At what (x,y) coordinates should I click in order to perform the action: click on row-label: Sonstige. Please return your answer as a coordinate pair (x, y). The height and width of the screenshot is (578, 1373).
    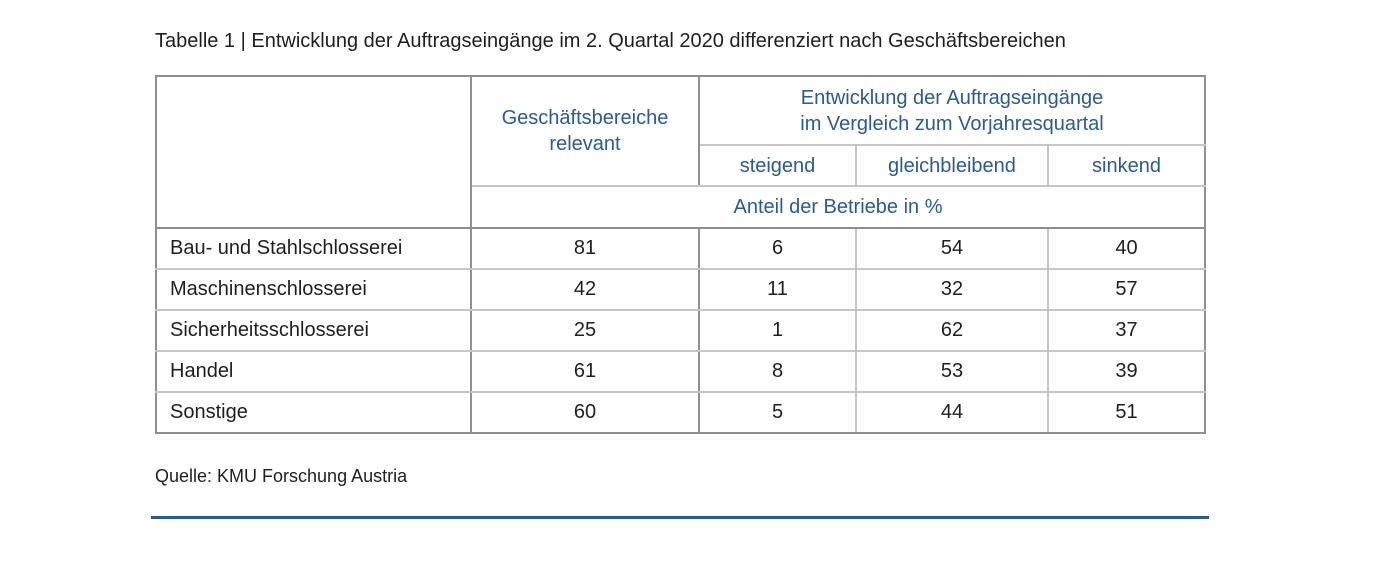
    Looking at the image, I should click on (313, 412).